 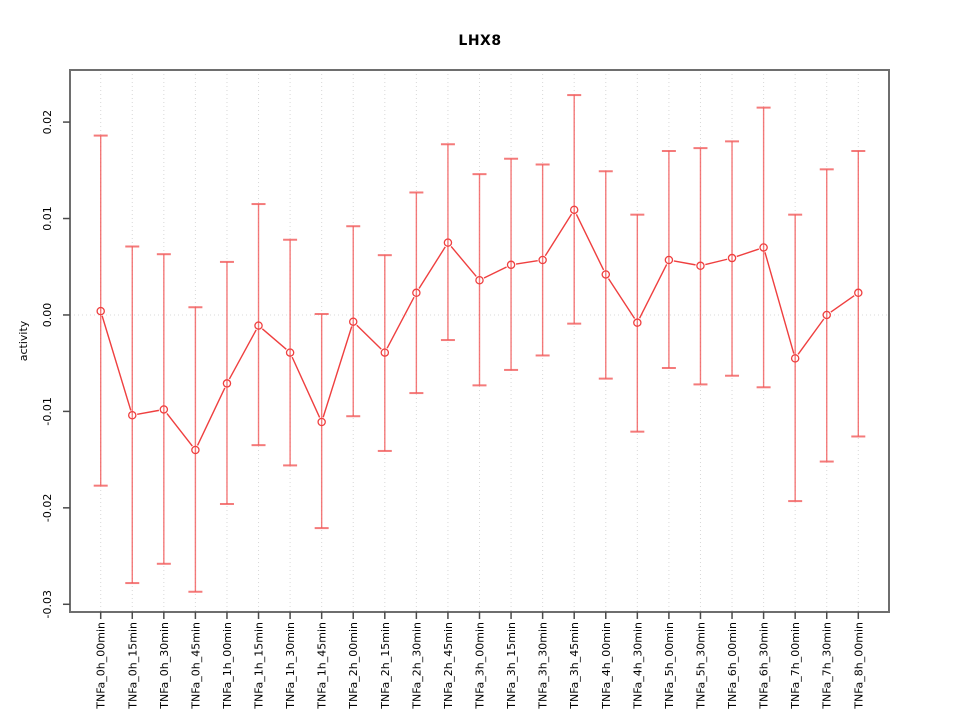 What do you see at coordinates (827, 666) in the screenshot?
I see `x-tick-label: TNFa_7h_30min` at bounding box center [827, 666].